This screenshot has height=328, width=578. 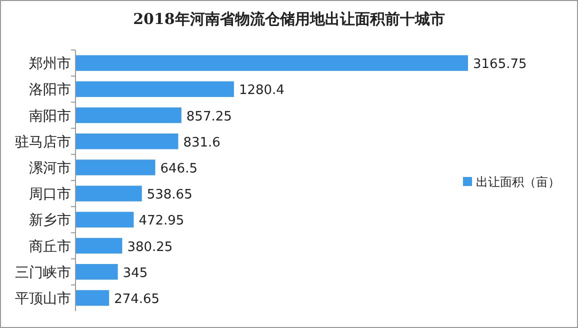 I want to click on y-tick-label: 周口市, so click(x=50, y=194).